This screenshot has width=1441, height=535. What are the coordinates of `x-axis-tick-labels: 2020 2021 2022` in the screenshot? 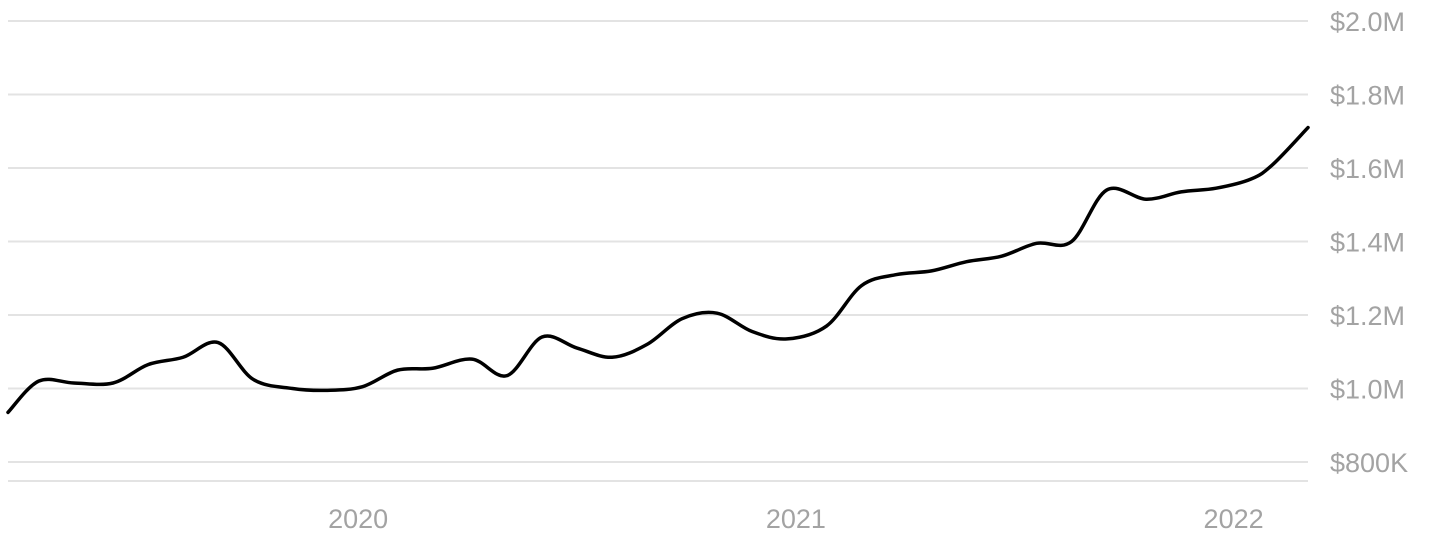 It's located at (795, 519).